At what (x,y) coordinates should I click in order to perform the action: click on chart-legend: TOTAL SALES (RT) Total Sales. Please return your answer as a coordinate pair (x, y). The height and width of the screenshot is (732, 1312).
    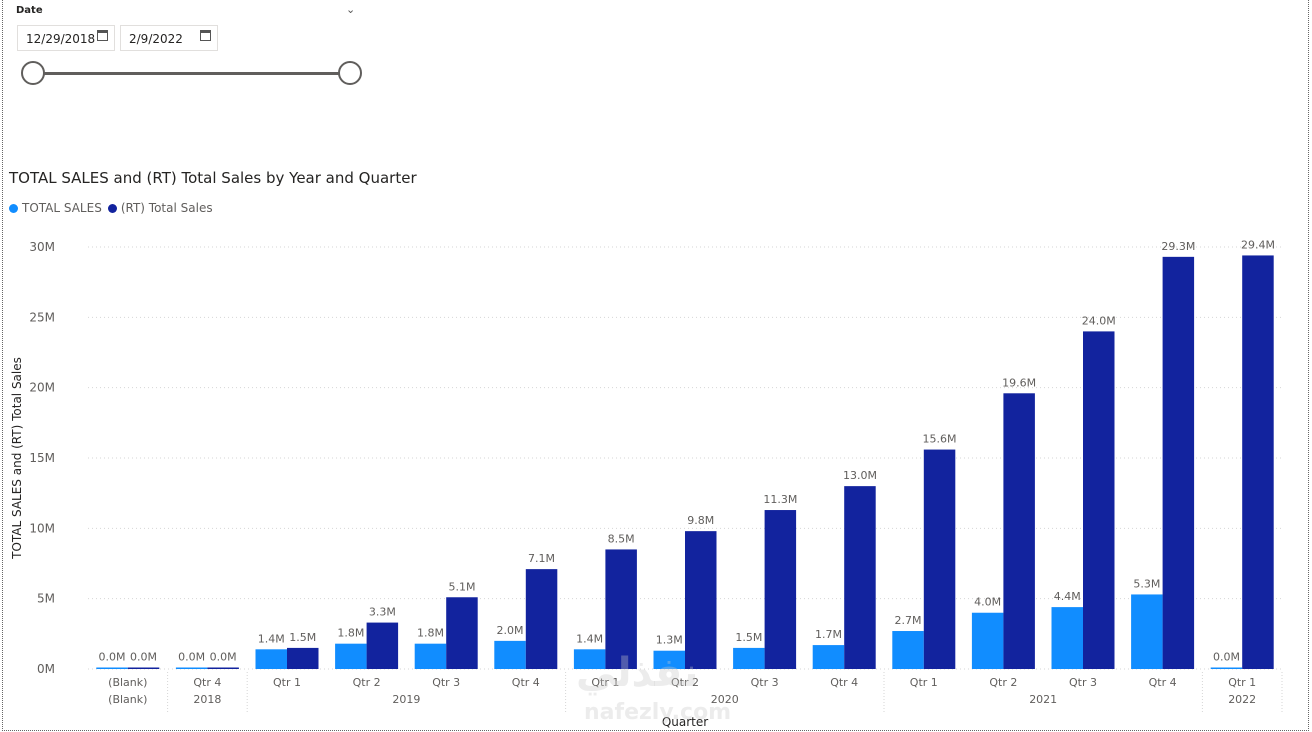
    Looking at the image, I should click on (114, 208).